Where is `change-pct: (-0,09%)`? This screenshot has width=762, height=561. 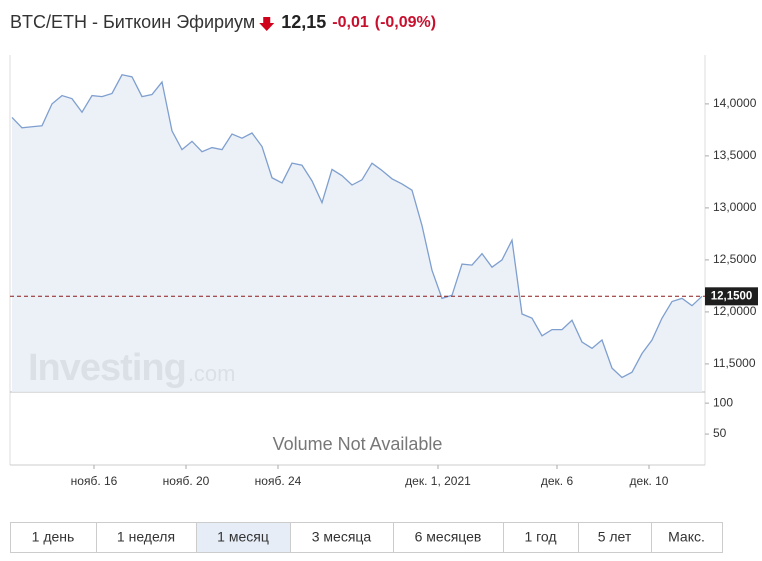 change-pct: (-0,09%) is located at coordinates (405, 22).